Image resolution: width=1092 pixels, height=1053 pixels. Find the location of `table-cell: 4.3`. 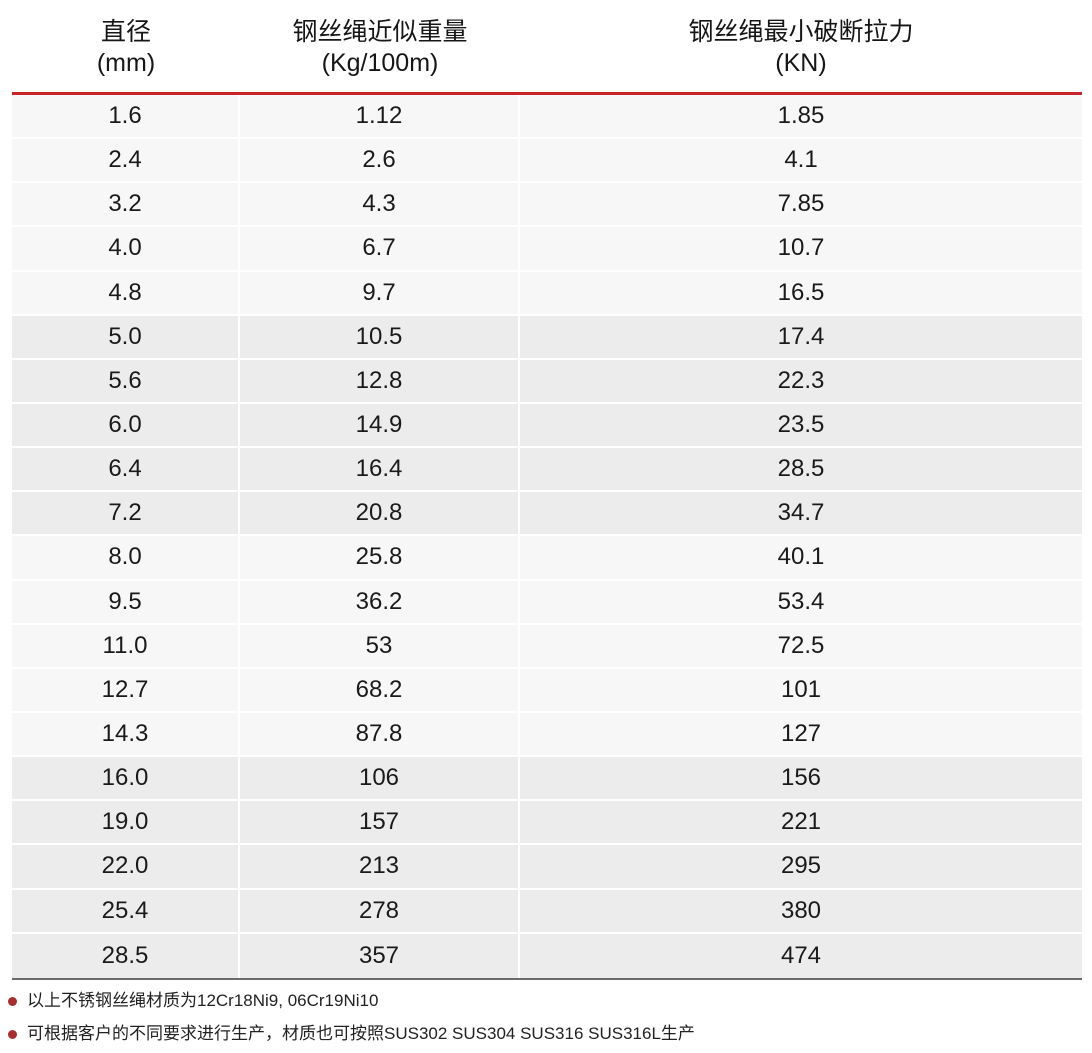

table-cell: 4.3 is located at coordinates (380, 204).